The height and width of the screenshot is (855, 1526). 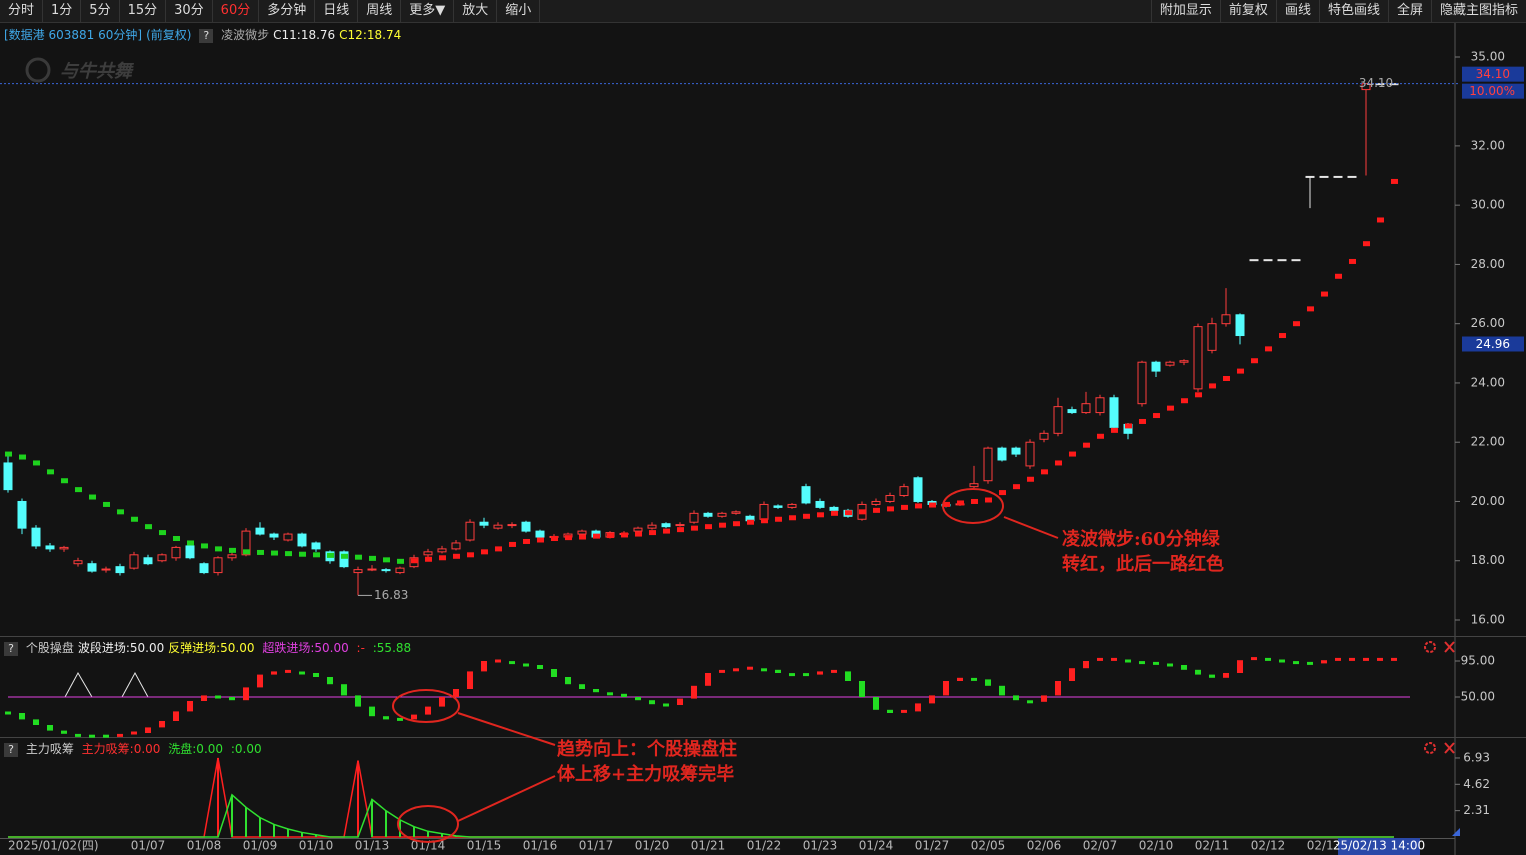 What do you see at coordinates (1488, 560) in the screenshot?
I see `y-tick-label: 18.00` at bounding box center [1488, 560].